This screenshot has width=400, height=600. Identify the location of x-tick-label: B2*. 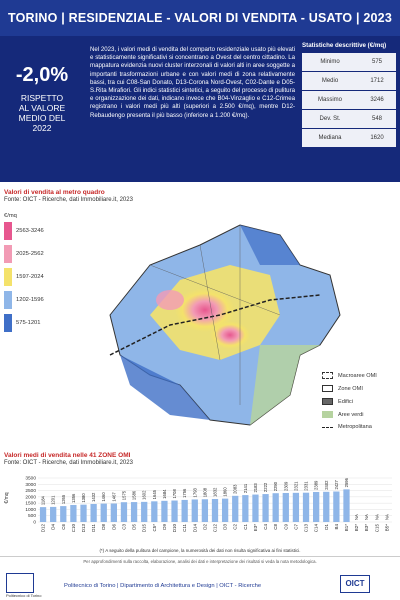
(356, 528).